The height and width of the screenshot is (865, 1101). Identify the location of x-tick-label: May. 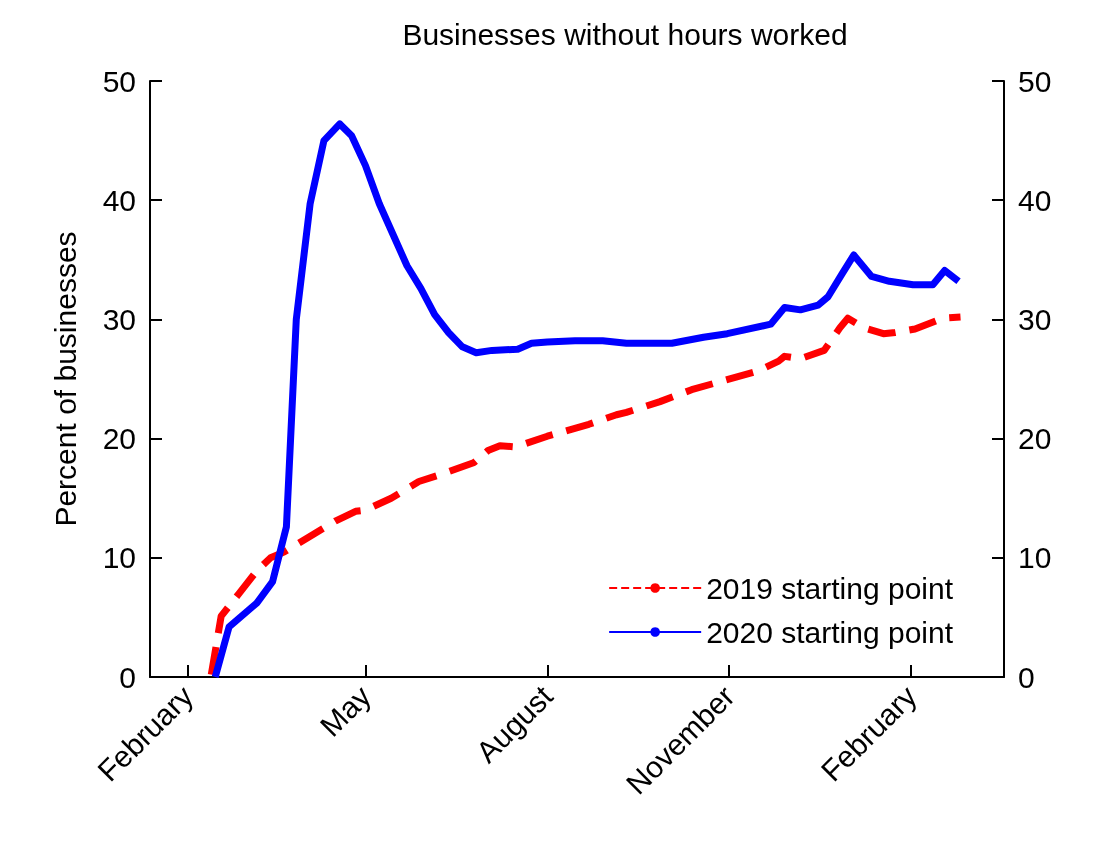
(345, 711).